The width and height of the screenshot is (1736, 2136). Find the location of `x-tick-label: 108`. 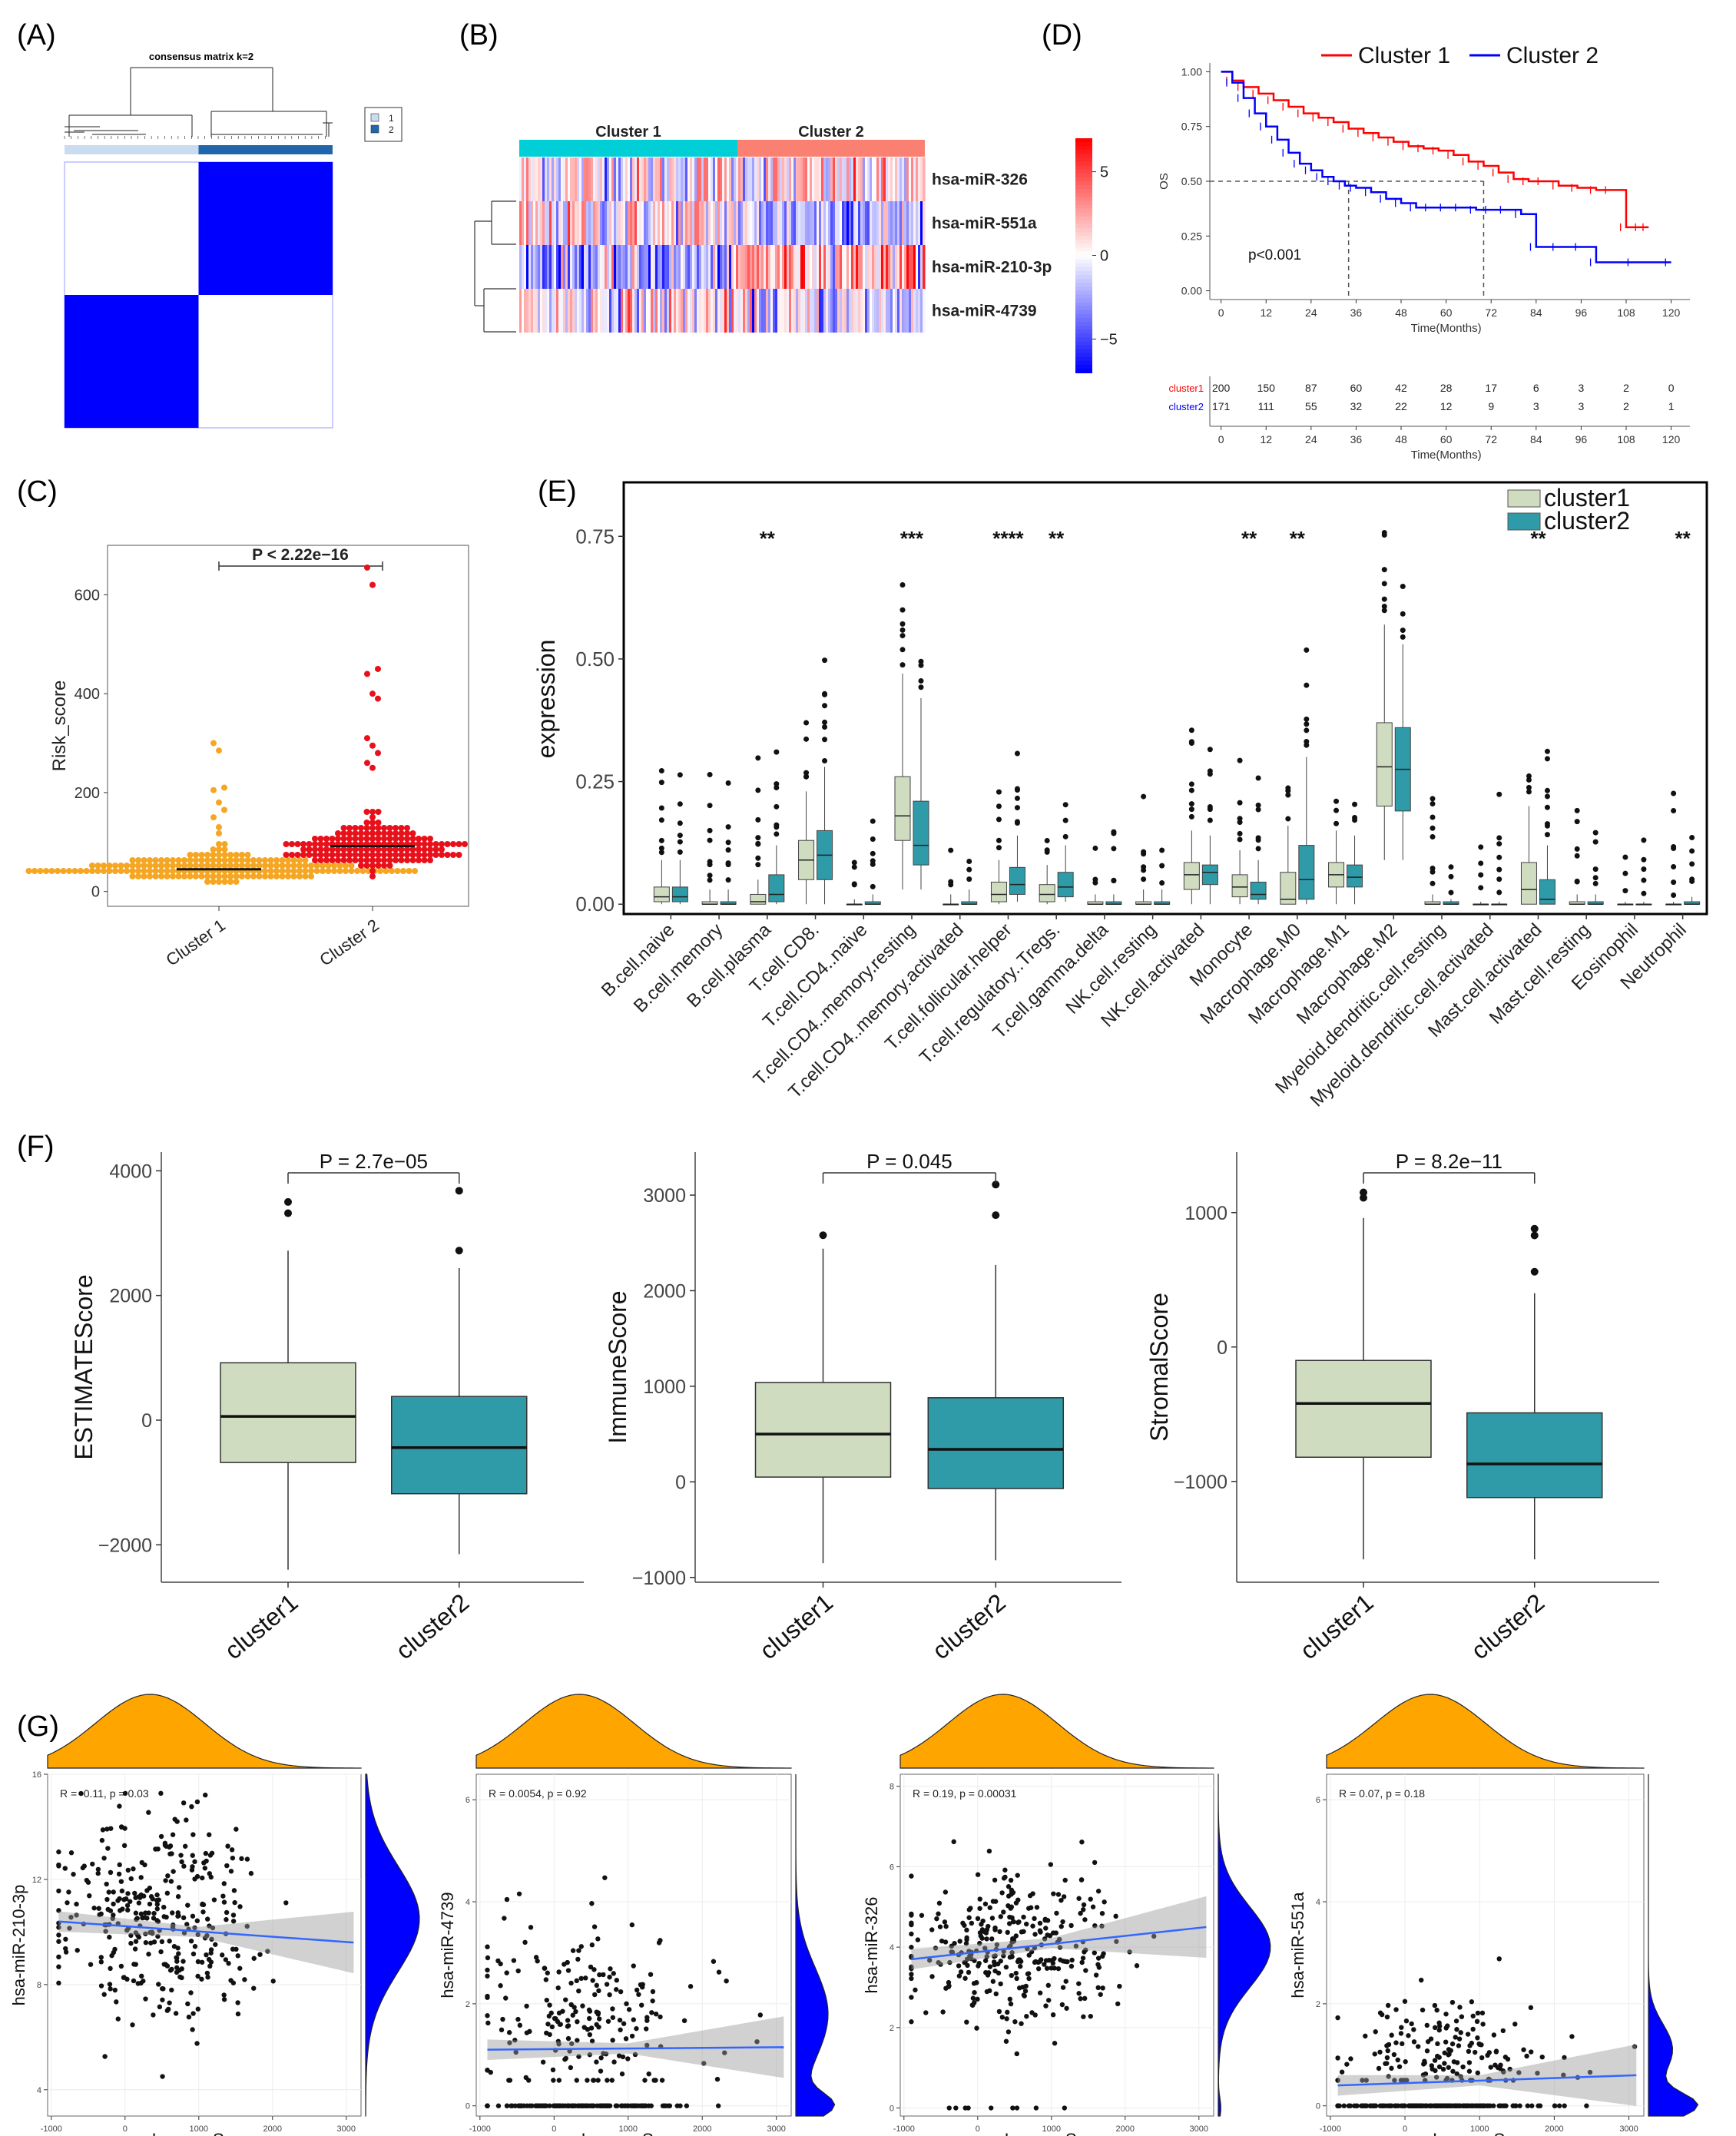

x-tick-label: 108 is located at coordinates (1626, 312).